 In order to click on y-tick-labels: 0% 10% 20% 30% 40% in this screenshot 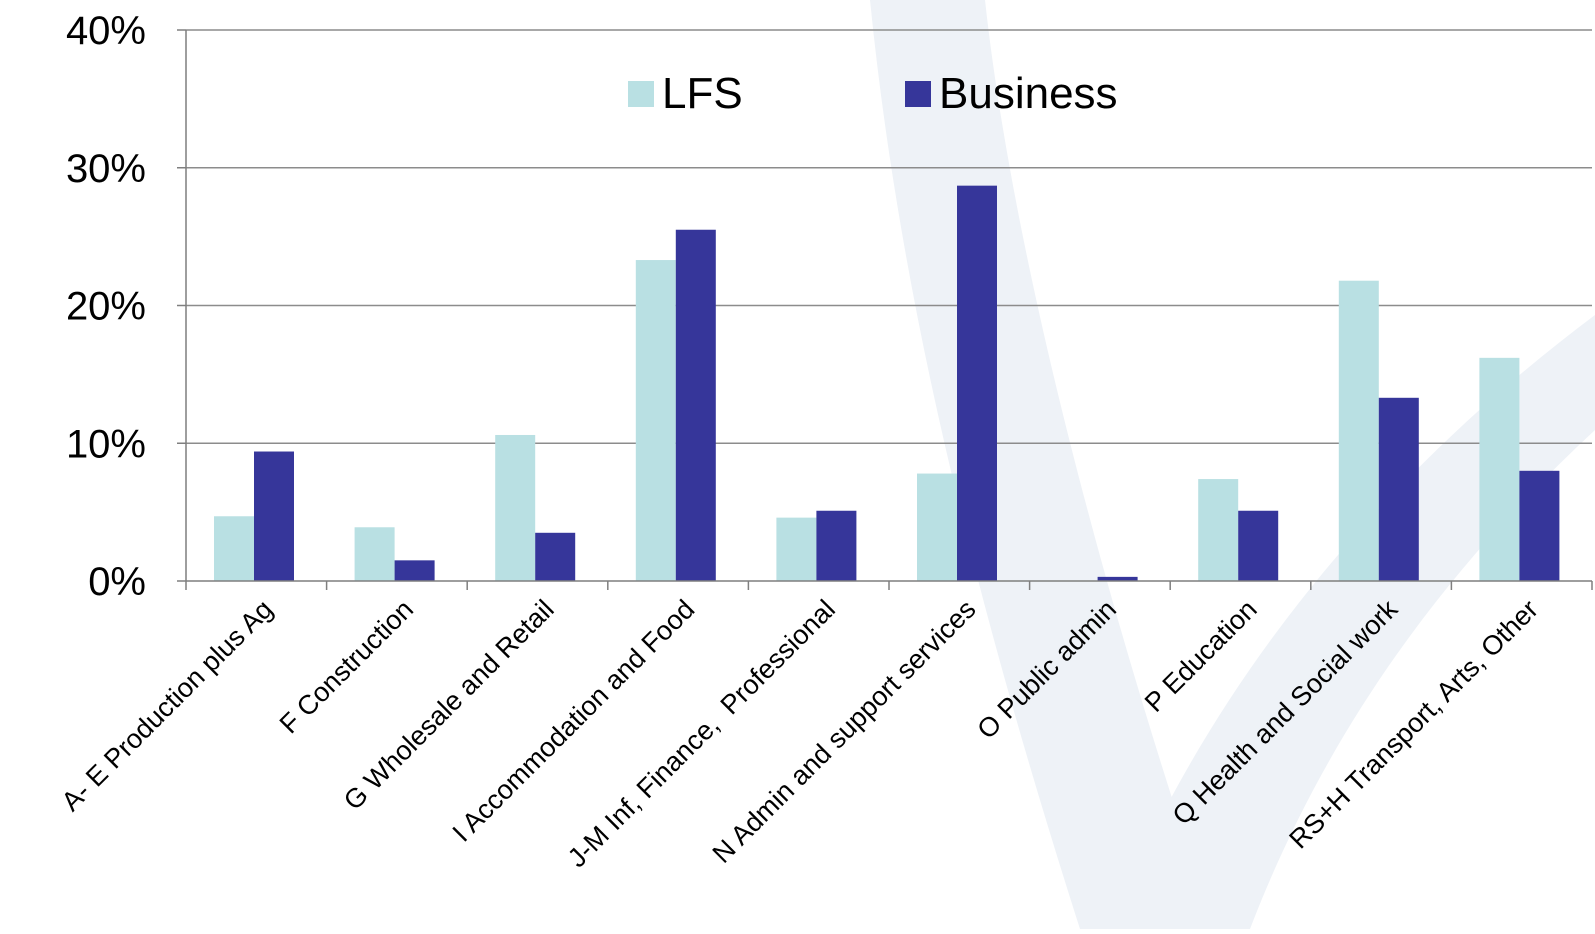, I will do `click(106, 306)`.